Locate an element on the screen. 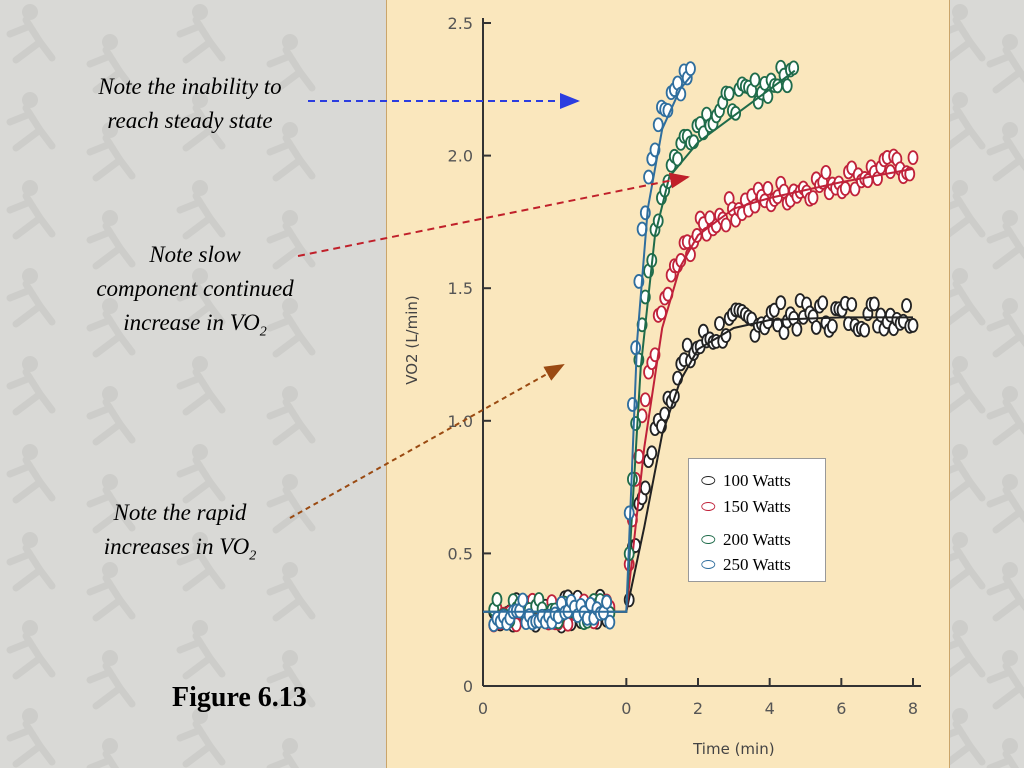 The height and width of the screenshot is (768, 1024). y-tick-label: 0.5 is located at coordinates (460, 553).